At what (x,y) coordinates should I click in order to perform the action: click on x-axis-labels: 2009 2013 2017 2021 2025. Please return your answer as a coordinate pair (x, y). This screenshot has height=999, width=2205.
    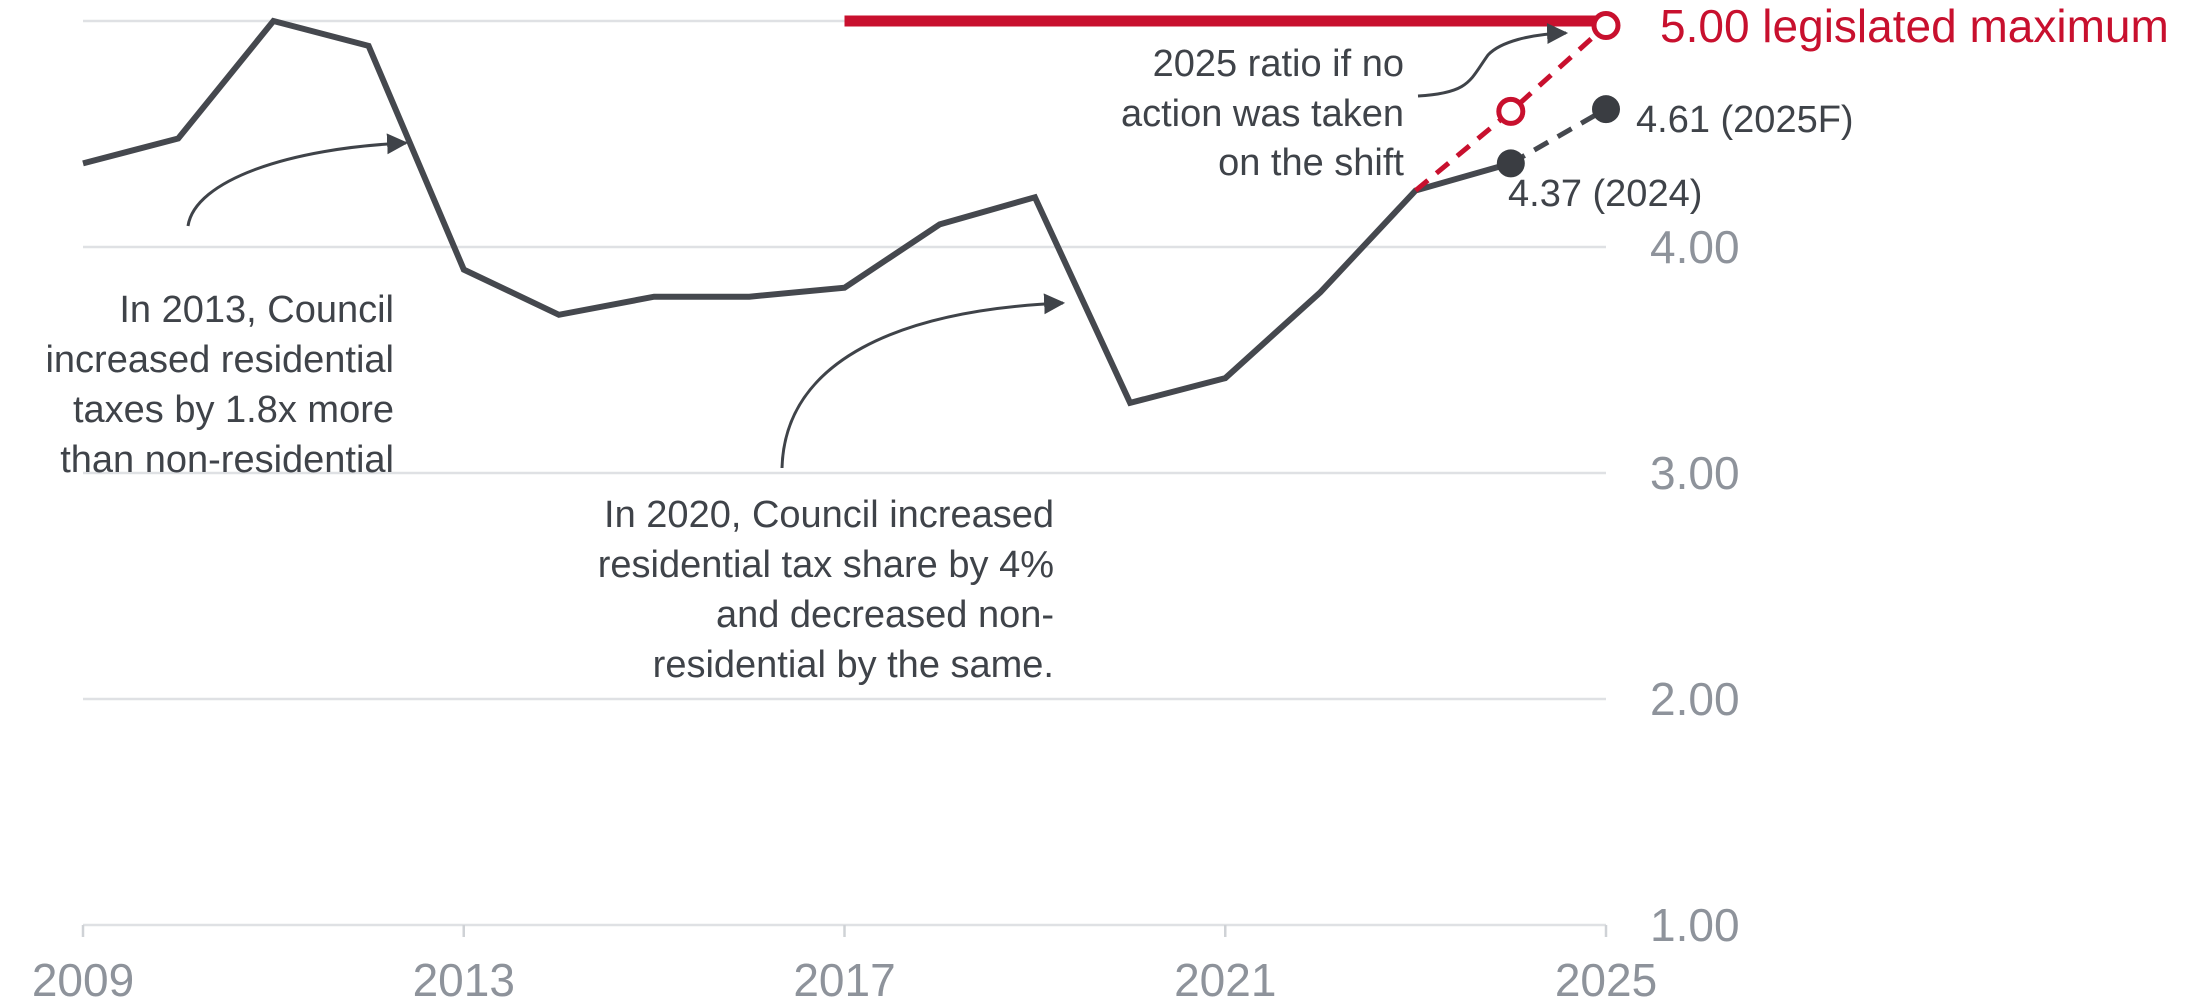
    Looking at the image, I should click on (844, 976).